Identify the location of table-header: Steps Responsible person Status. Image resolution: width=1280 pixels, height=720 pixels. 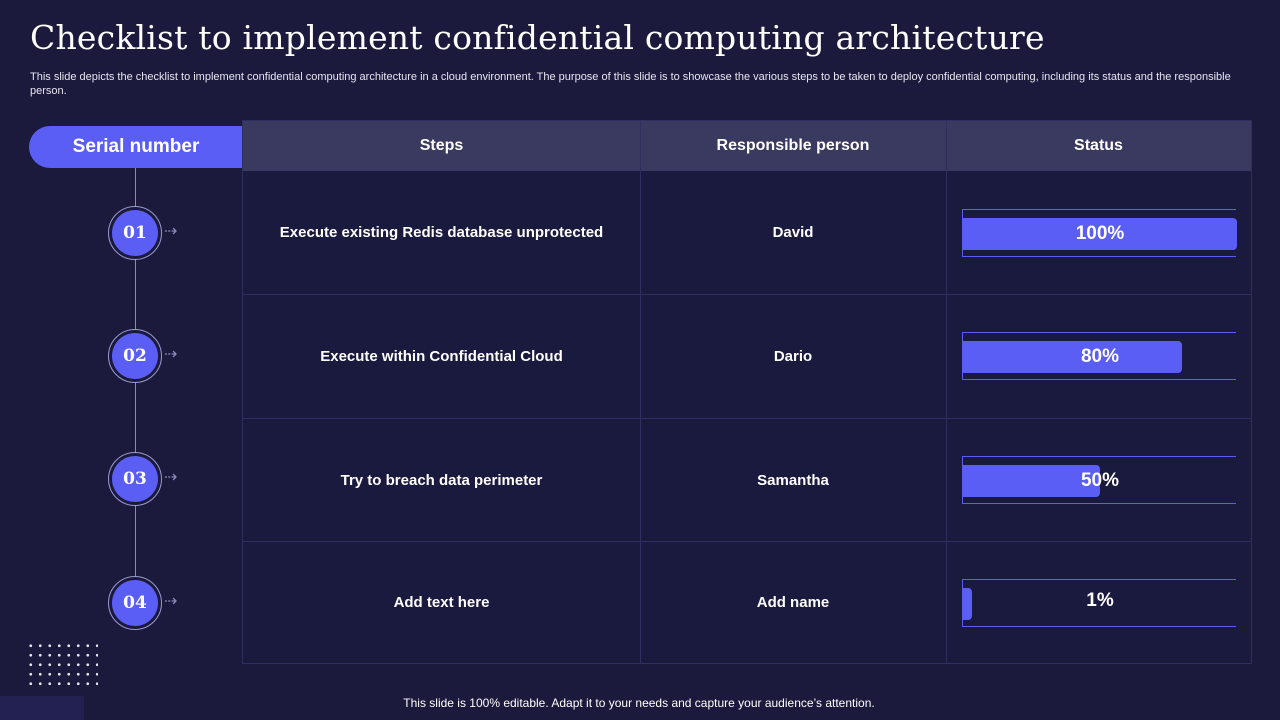
(747, 146).